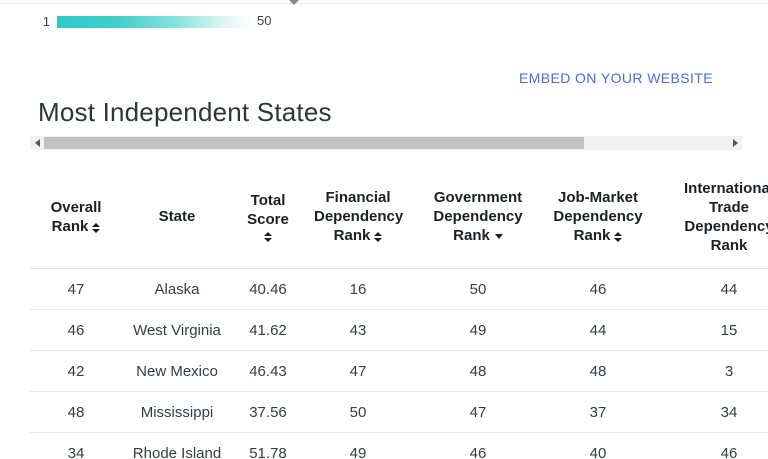  What do you see at coordinates (399, 371) in the screenshot?
I see `table-row: 42 New Mexico 46.43 47 48 48 3` at bounding box center [399, 371].